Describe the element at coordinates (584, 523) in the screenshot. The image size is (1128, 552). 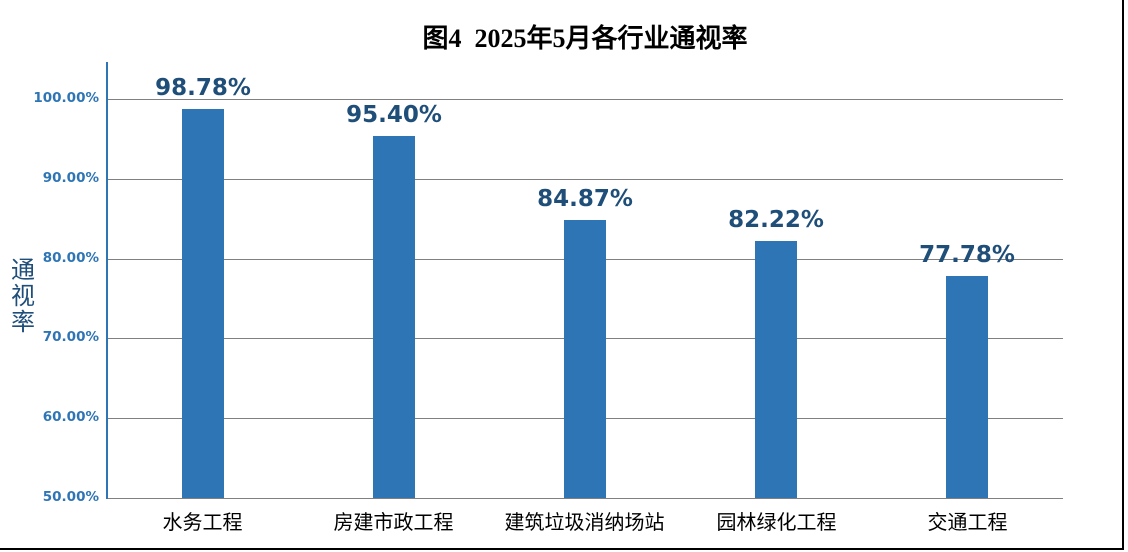
I see `category-label: 建筑垃圾消纳场站` at that location.